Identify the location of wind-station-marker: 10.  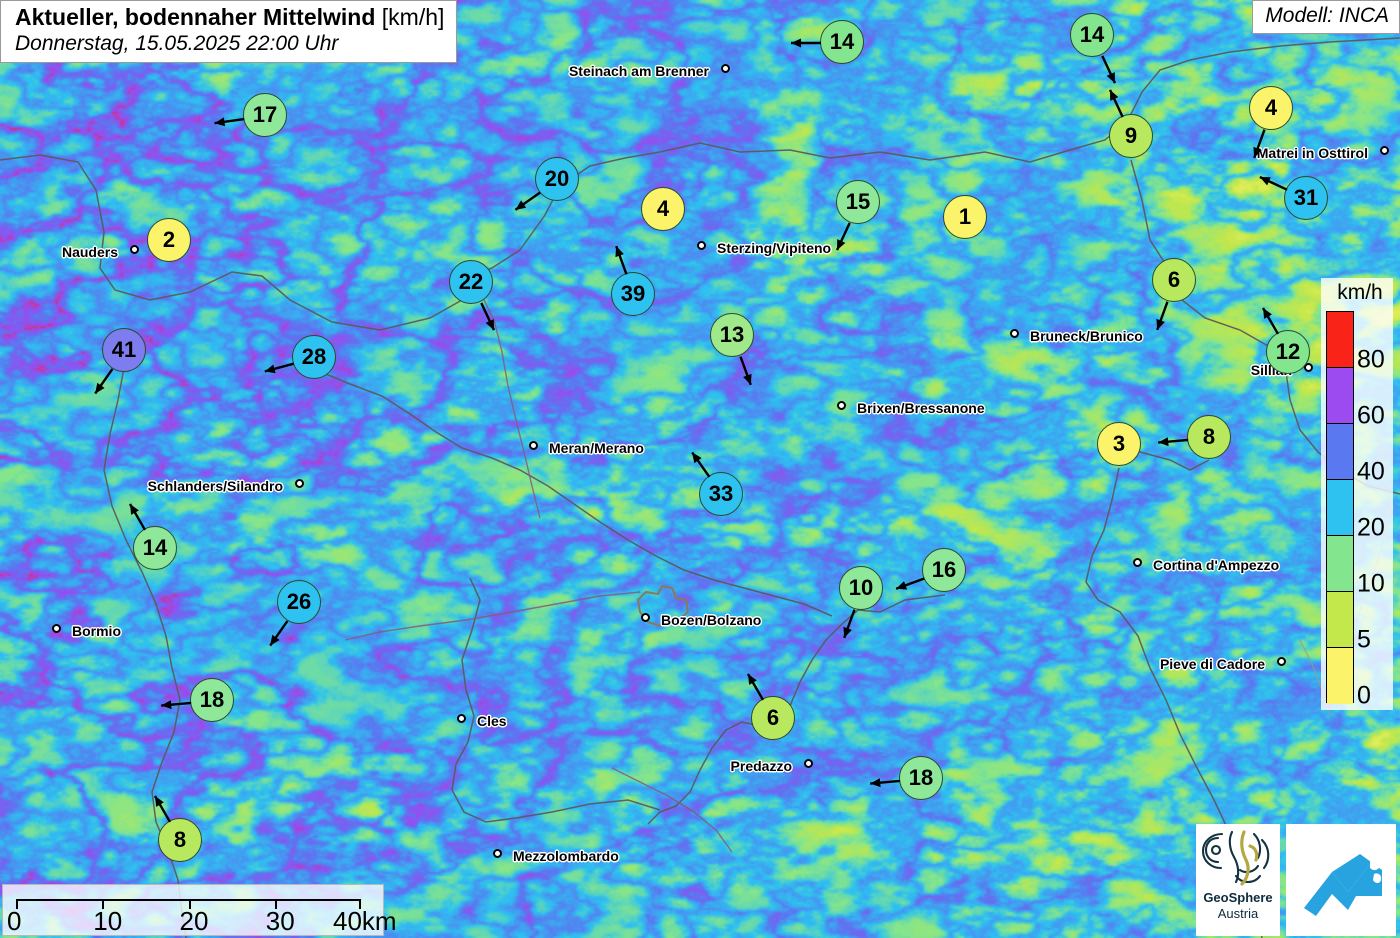
(861, 602).